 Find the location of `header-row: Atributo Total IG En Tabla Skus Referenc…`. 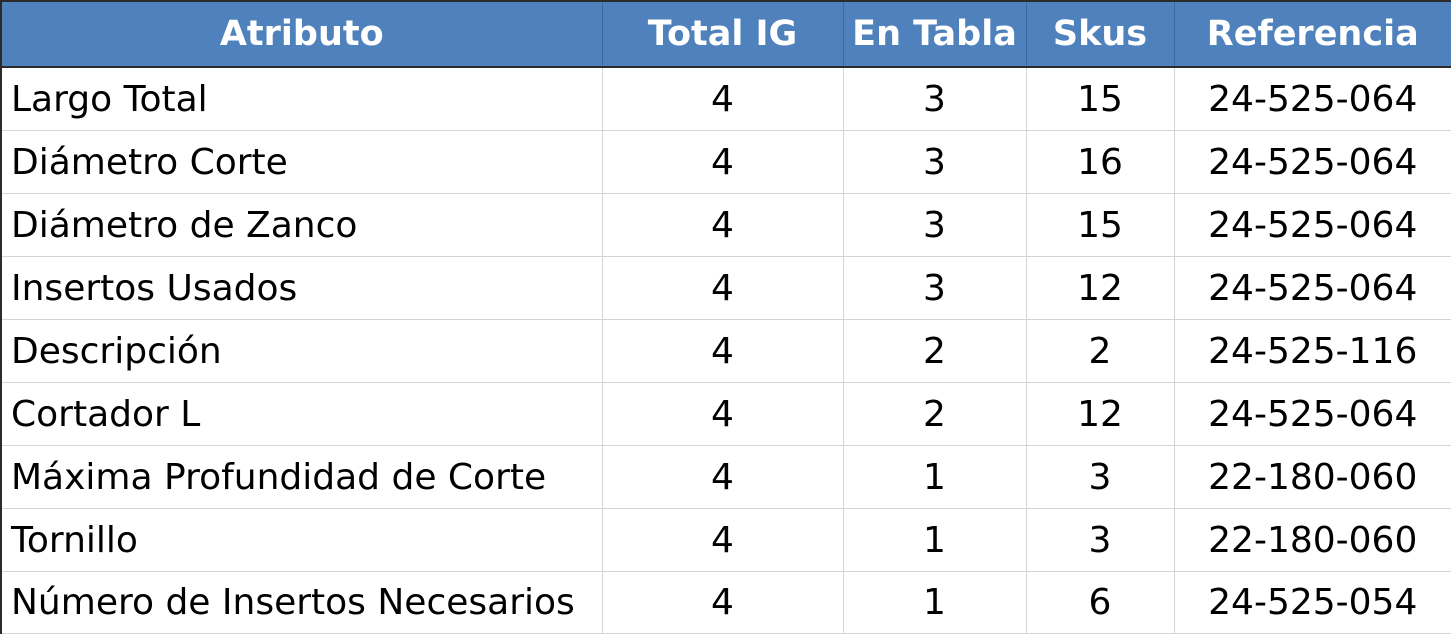

header-row: Atributo Total IG En Tabla Skus Referenc… is located at coordinates (725, 34).